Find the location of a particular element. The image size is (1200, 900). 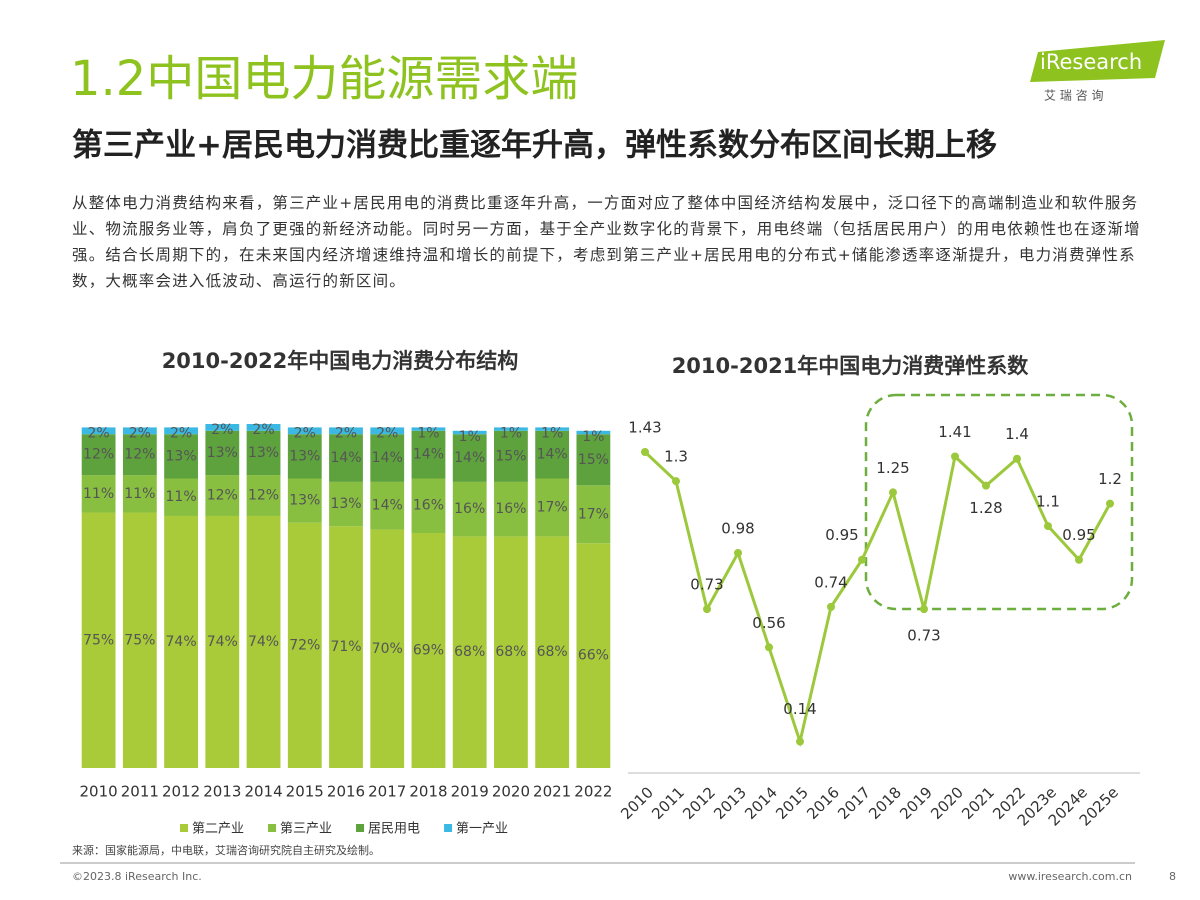

data-label: 71% is located at coordinates (345, 647).